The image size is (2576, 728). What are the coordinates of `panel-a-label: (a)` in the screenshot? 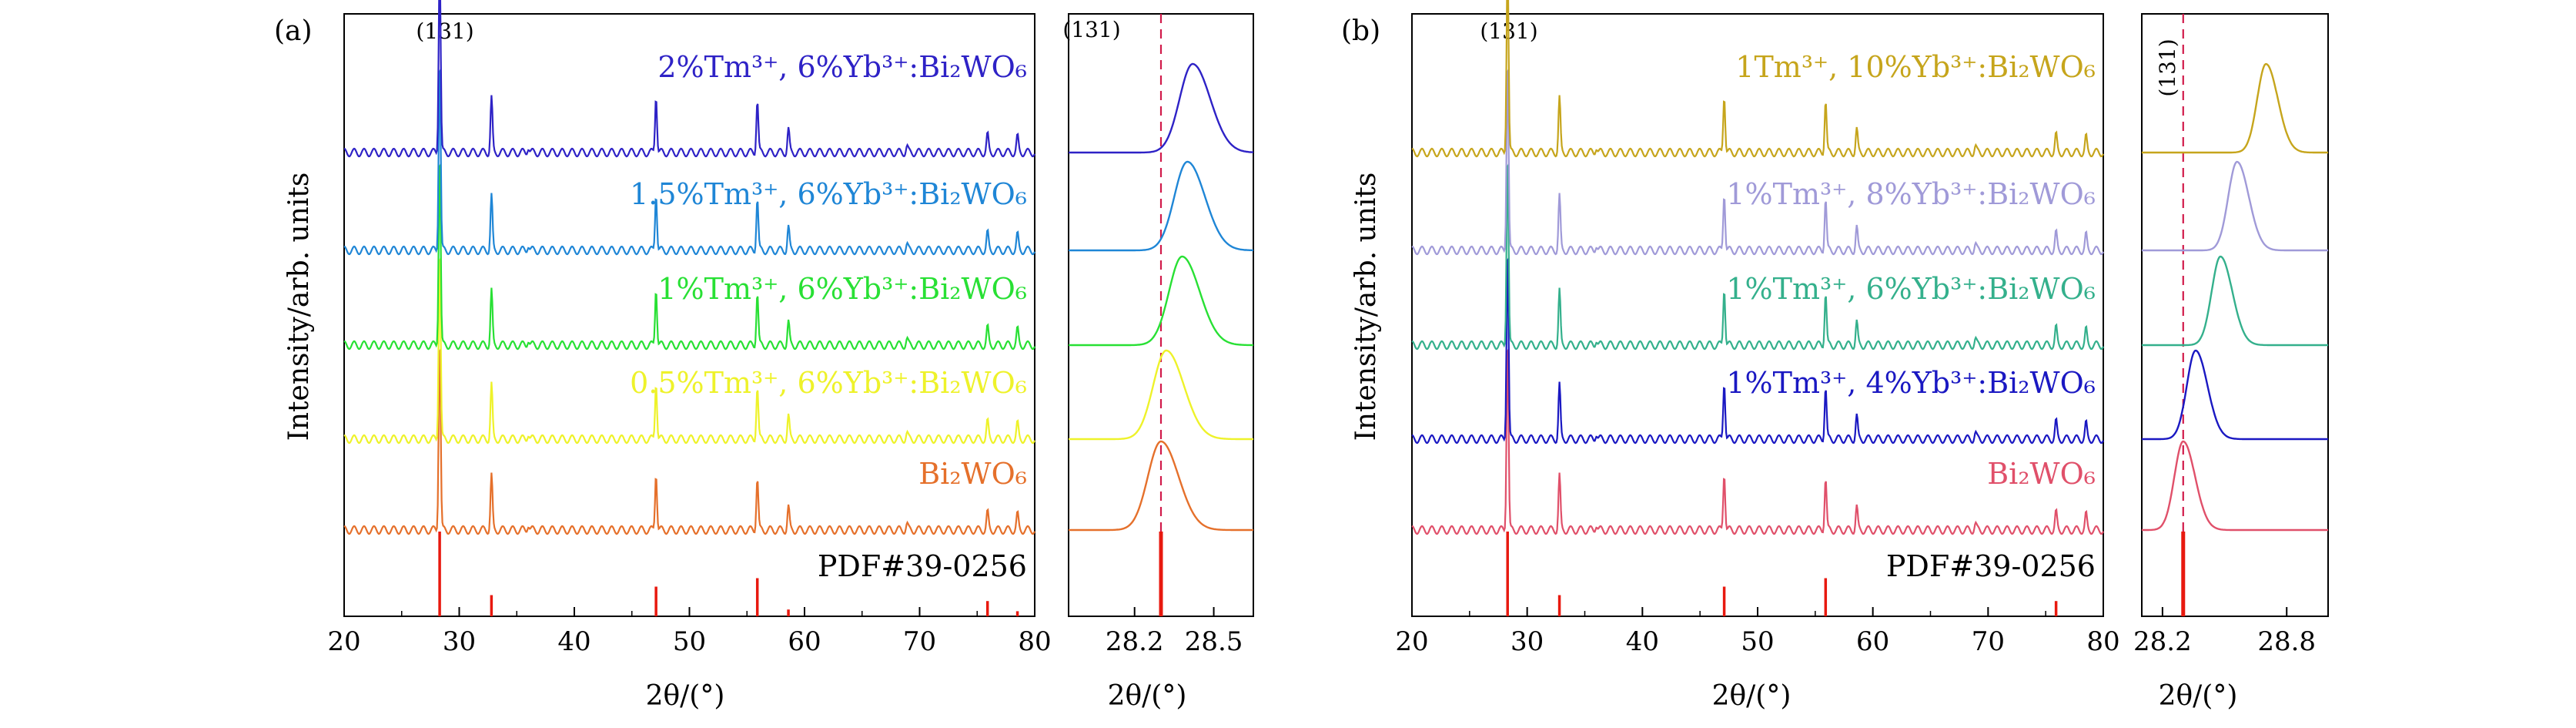 It's located at (294, 31).